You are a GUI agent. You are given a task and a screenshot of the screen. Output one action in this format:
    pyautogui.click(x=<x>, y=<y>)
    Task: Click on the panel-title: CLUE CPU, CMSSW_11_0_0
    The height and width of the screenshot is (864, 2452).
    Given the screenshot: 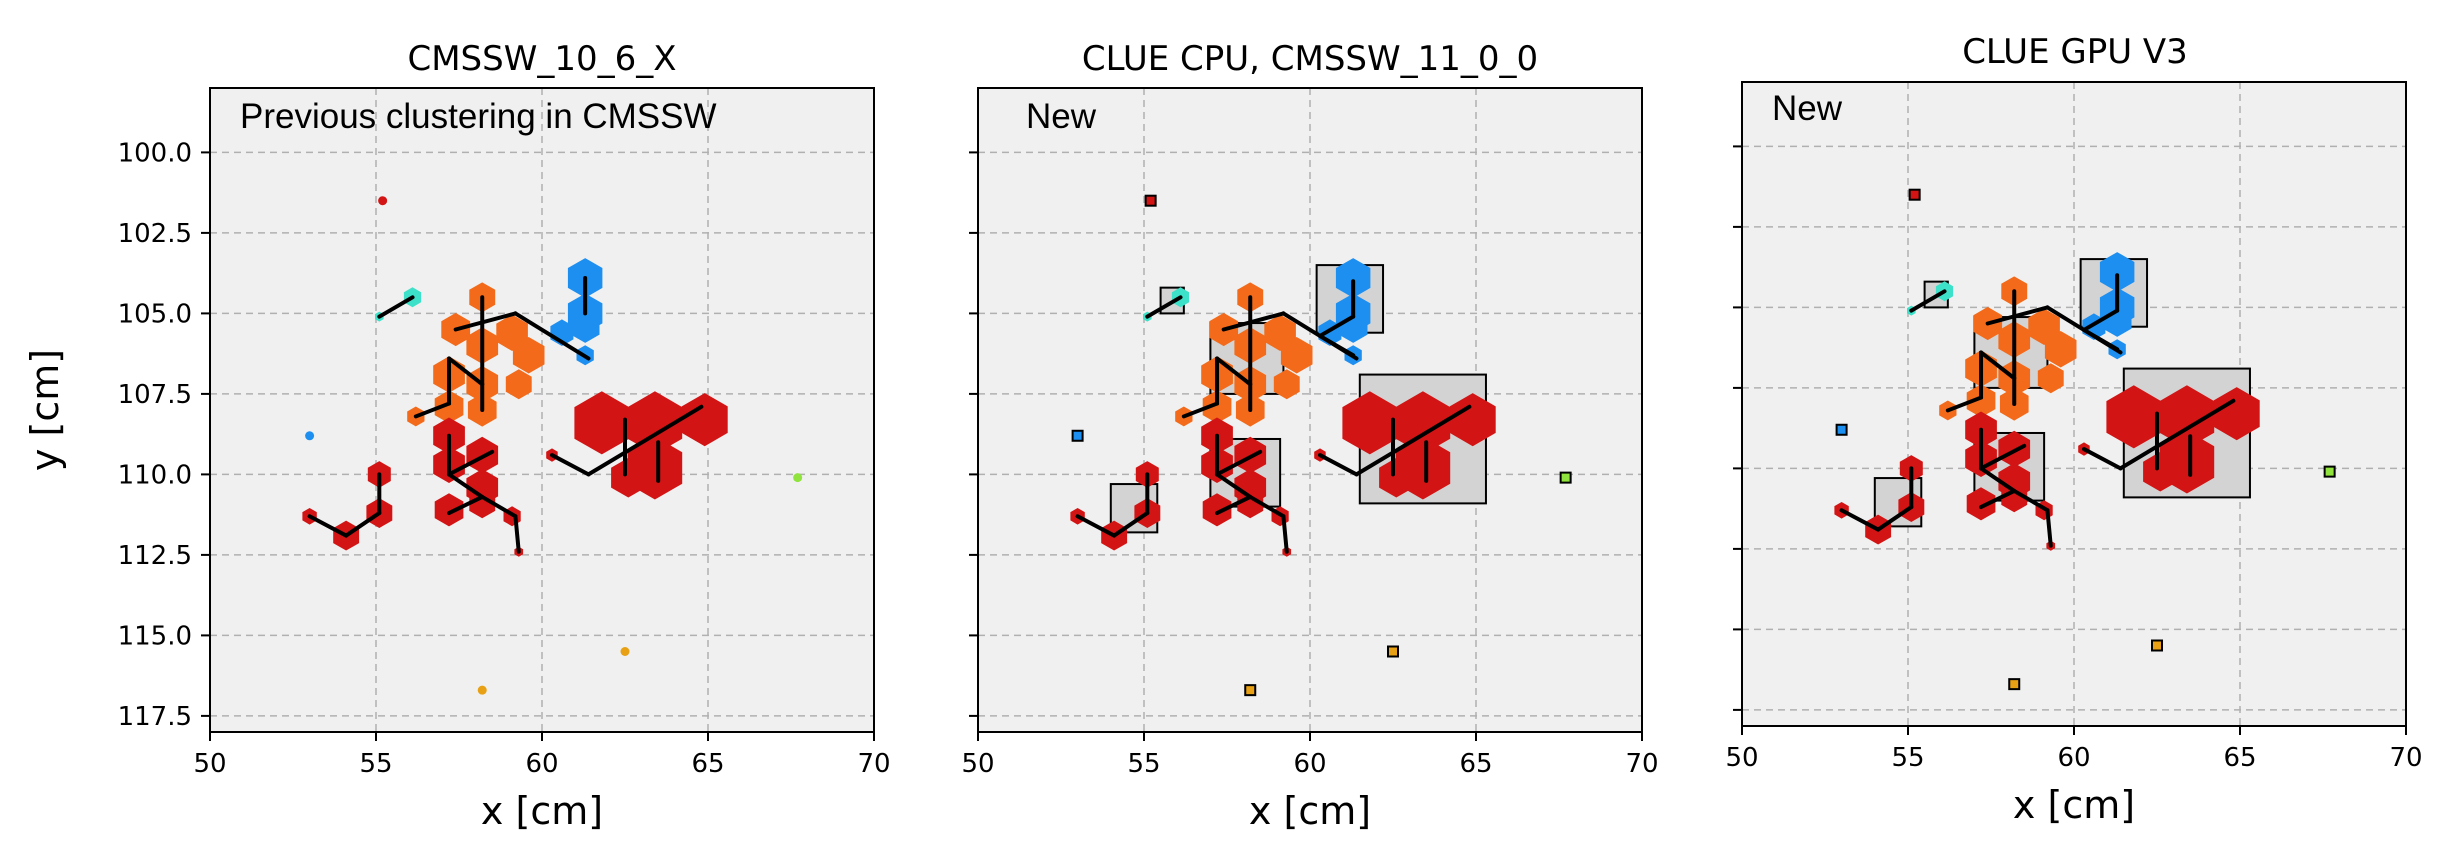 What is the action you would take?
    pyautogui.click(x=1310, y=59)
    